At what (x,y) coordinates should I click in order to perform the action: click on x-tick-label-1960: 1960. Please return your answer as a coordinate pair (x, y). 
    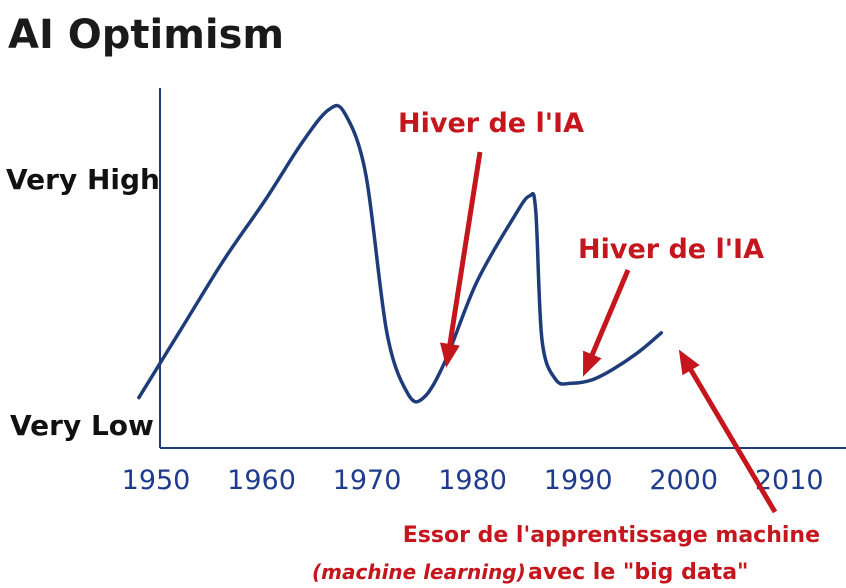
    Looking at the image, I should click on (261, 480).